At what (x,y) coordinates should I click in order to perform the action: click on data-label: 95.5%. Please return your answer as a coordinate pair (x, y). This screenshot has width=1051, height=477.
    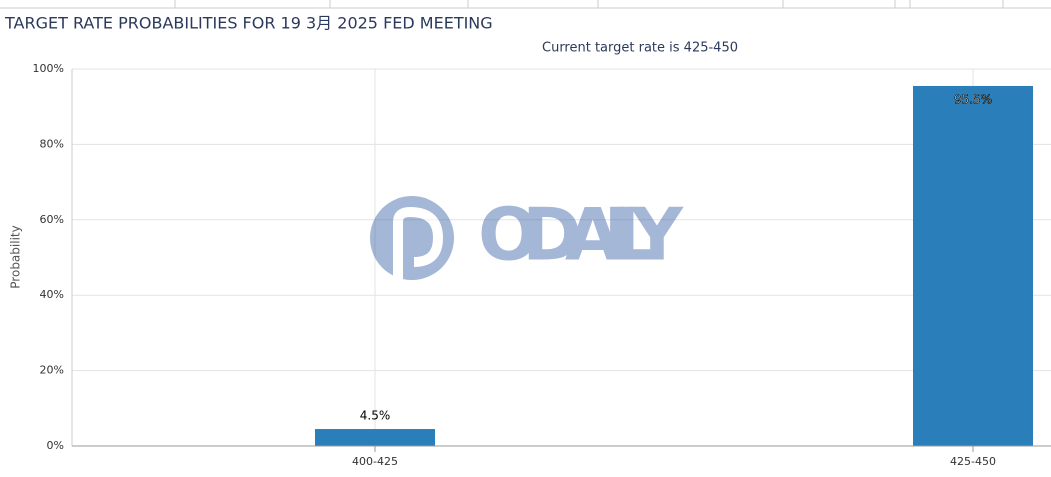
    Looking at the image, I should click on (973, 99).